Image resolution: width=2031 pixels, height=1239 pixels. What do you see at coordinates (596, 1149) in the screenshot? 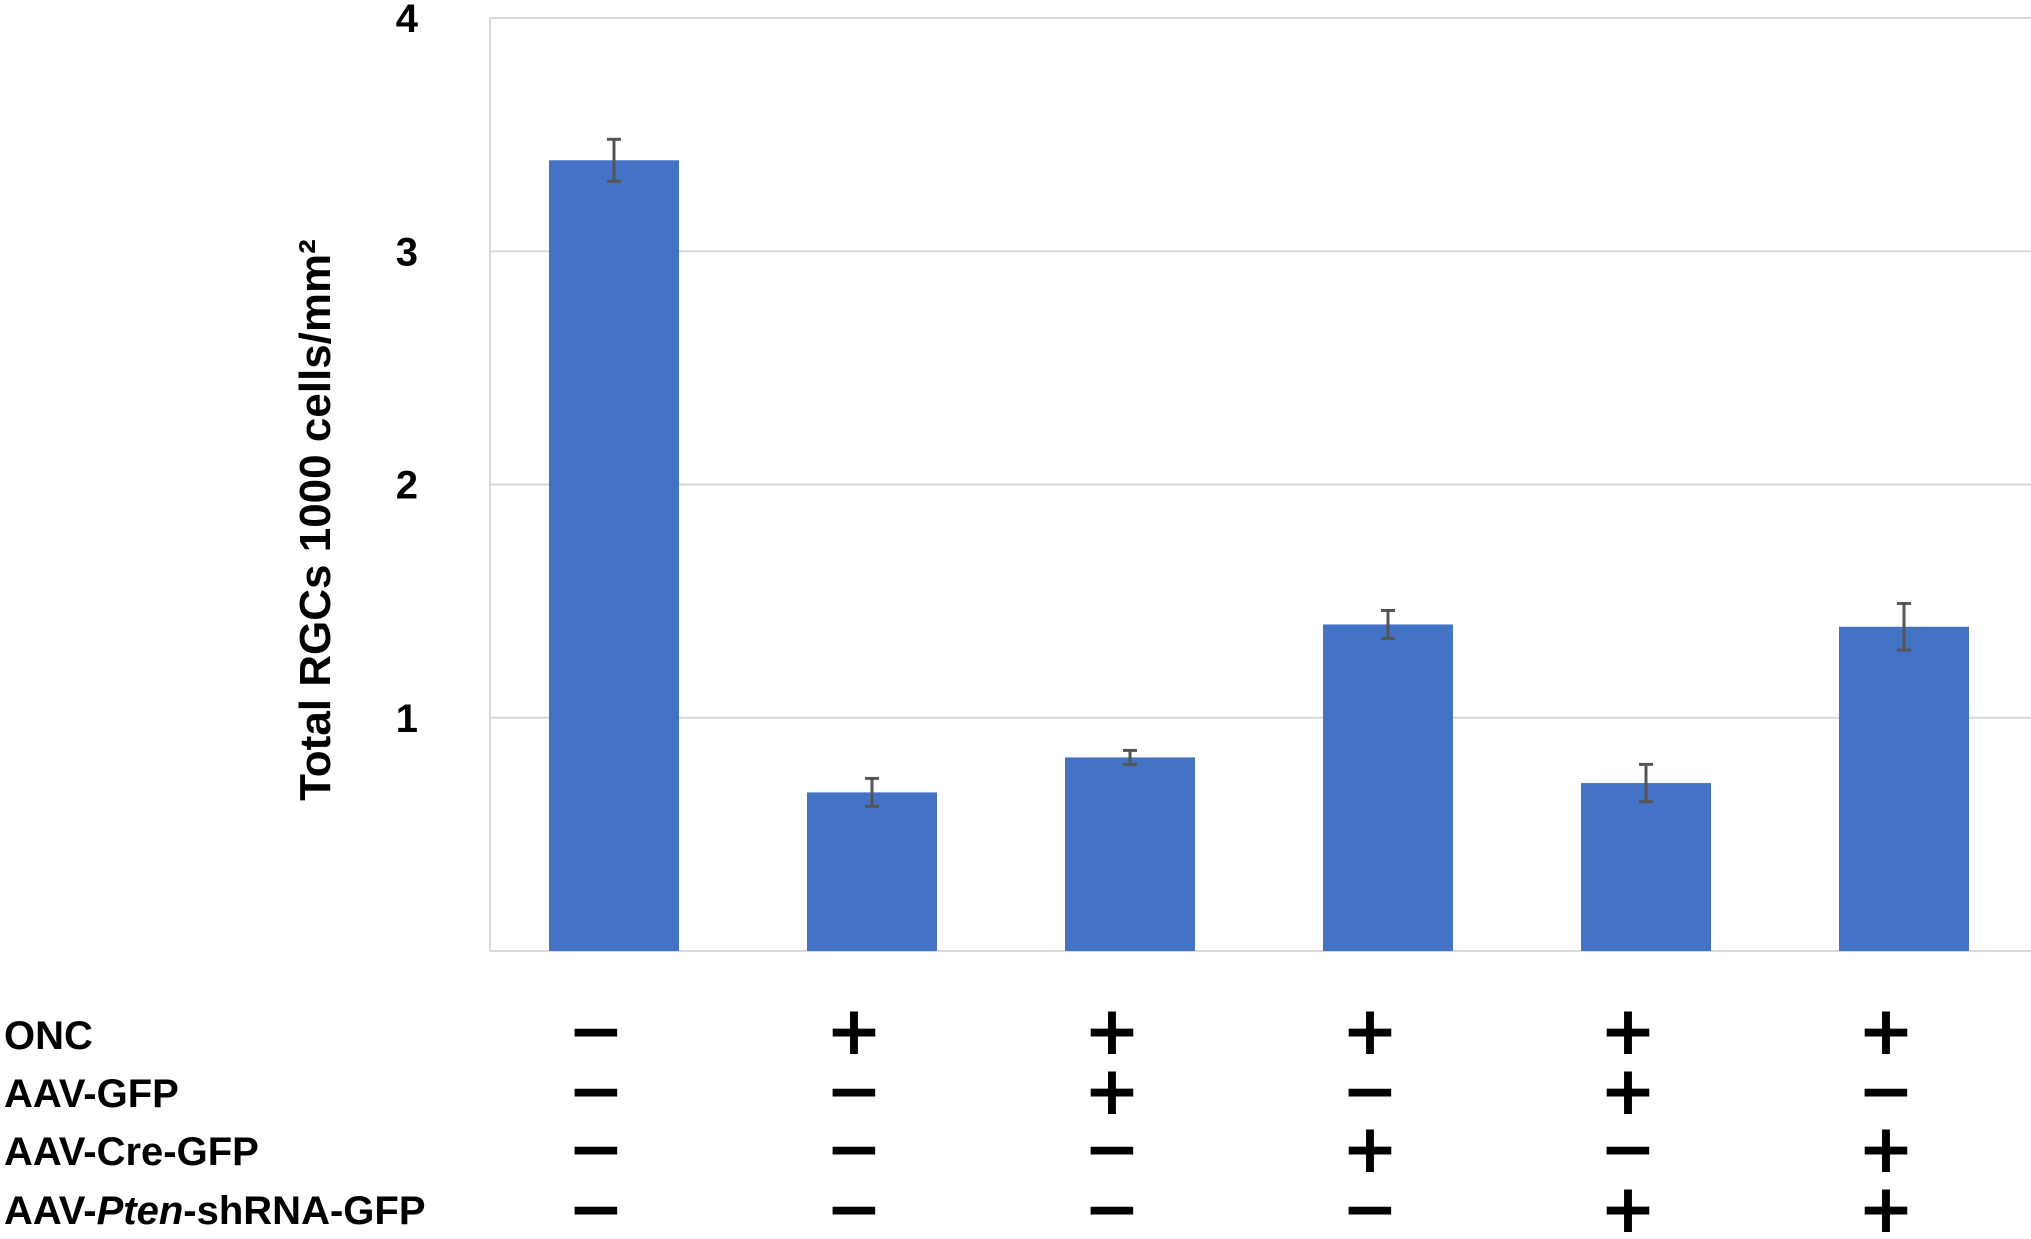
I see `condition-sign-r3-c1: −` at bounding box center [596, 1149].